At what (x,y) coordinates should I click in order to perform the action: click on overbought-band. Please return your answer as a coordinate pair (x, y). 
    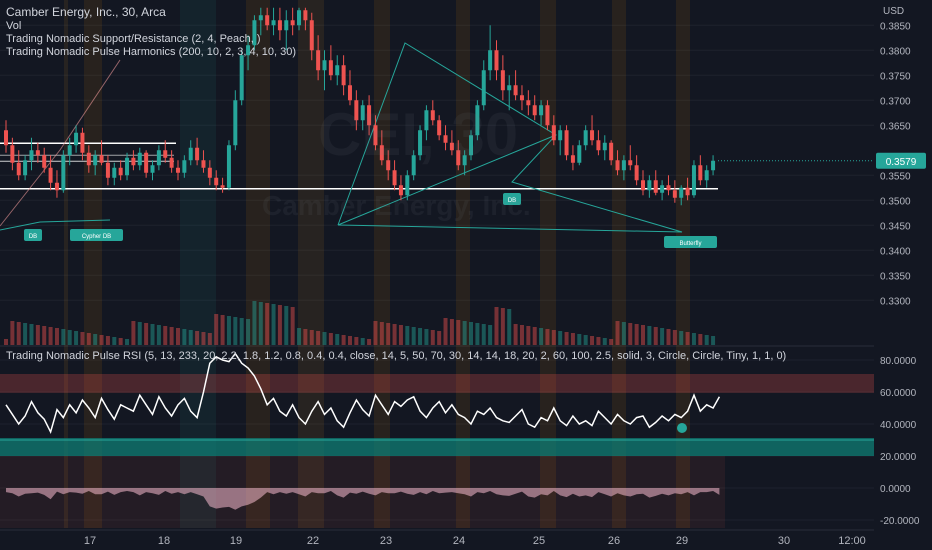
    Looking at the image, I should click on (437, 383).